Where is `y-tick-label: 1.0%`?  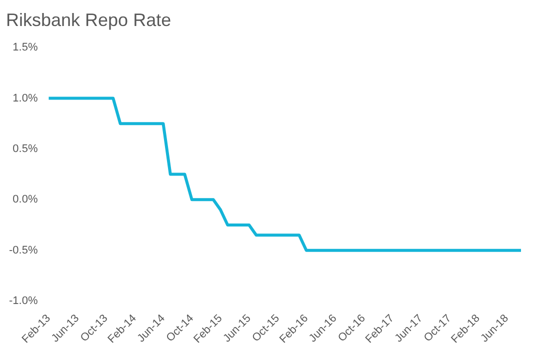 y-tick-label: 1.0% is located at coordinates (25, 98).